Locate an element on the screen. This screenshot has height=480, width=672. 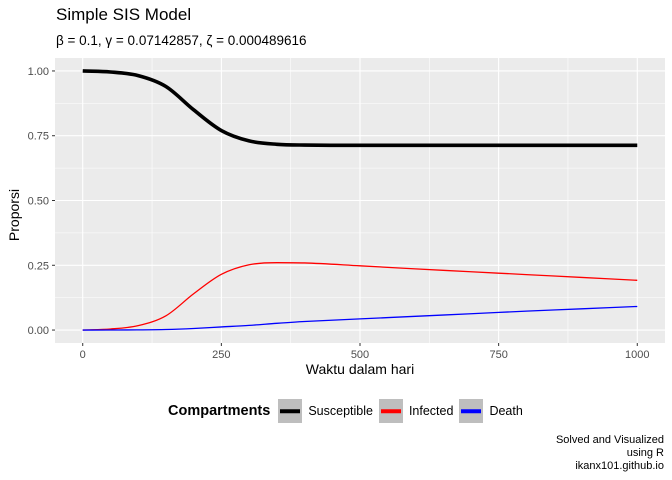
legend-key-death is located at coordinates (471, 411).